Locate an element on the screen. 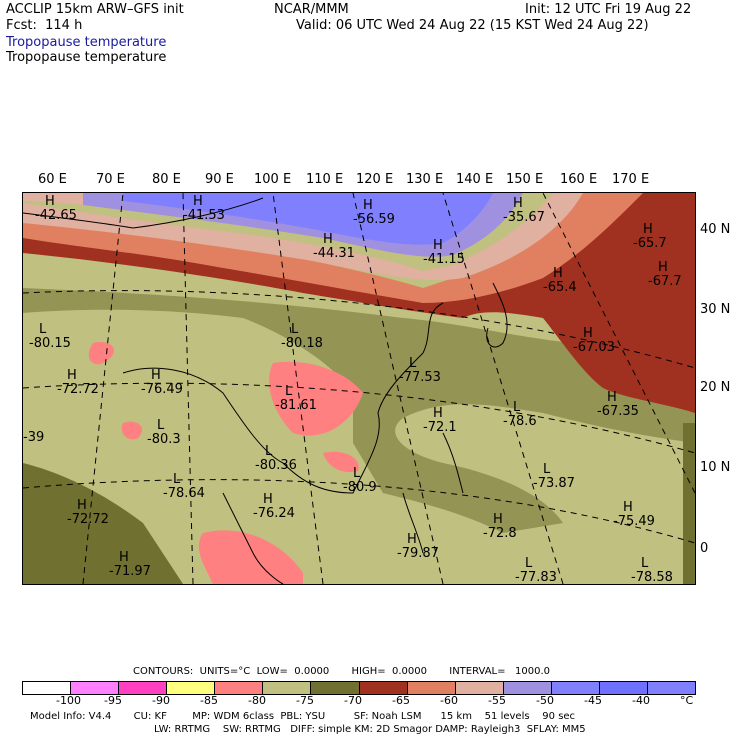 This screenshot has height=740, width=740. lat-label: 0 is located at coordinates (704, 548).